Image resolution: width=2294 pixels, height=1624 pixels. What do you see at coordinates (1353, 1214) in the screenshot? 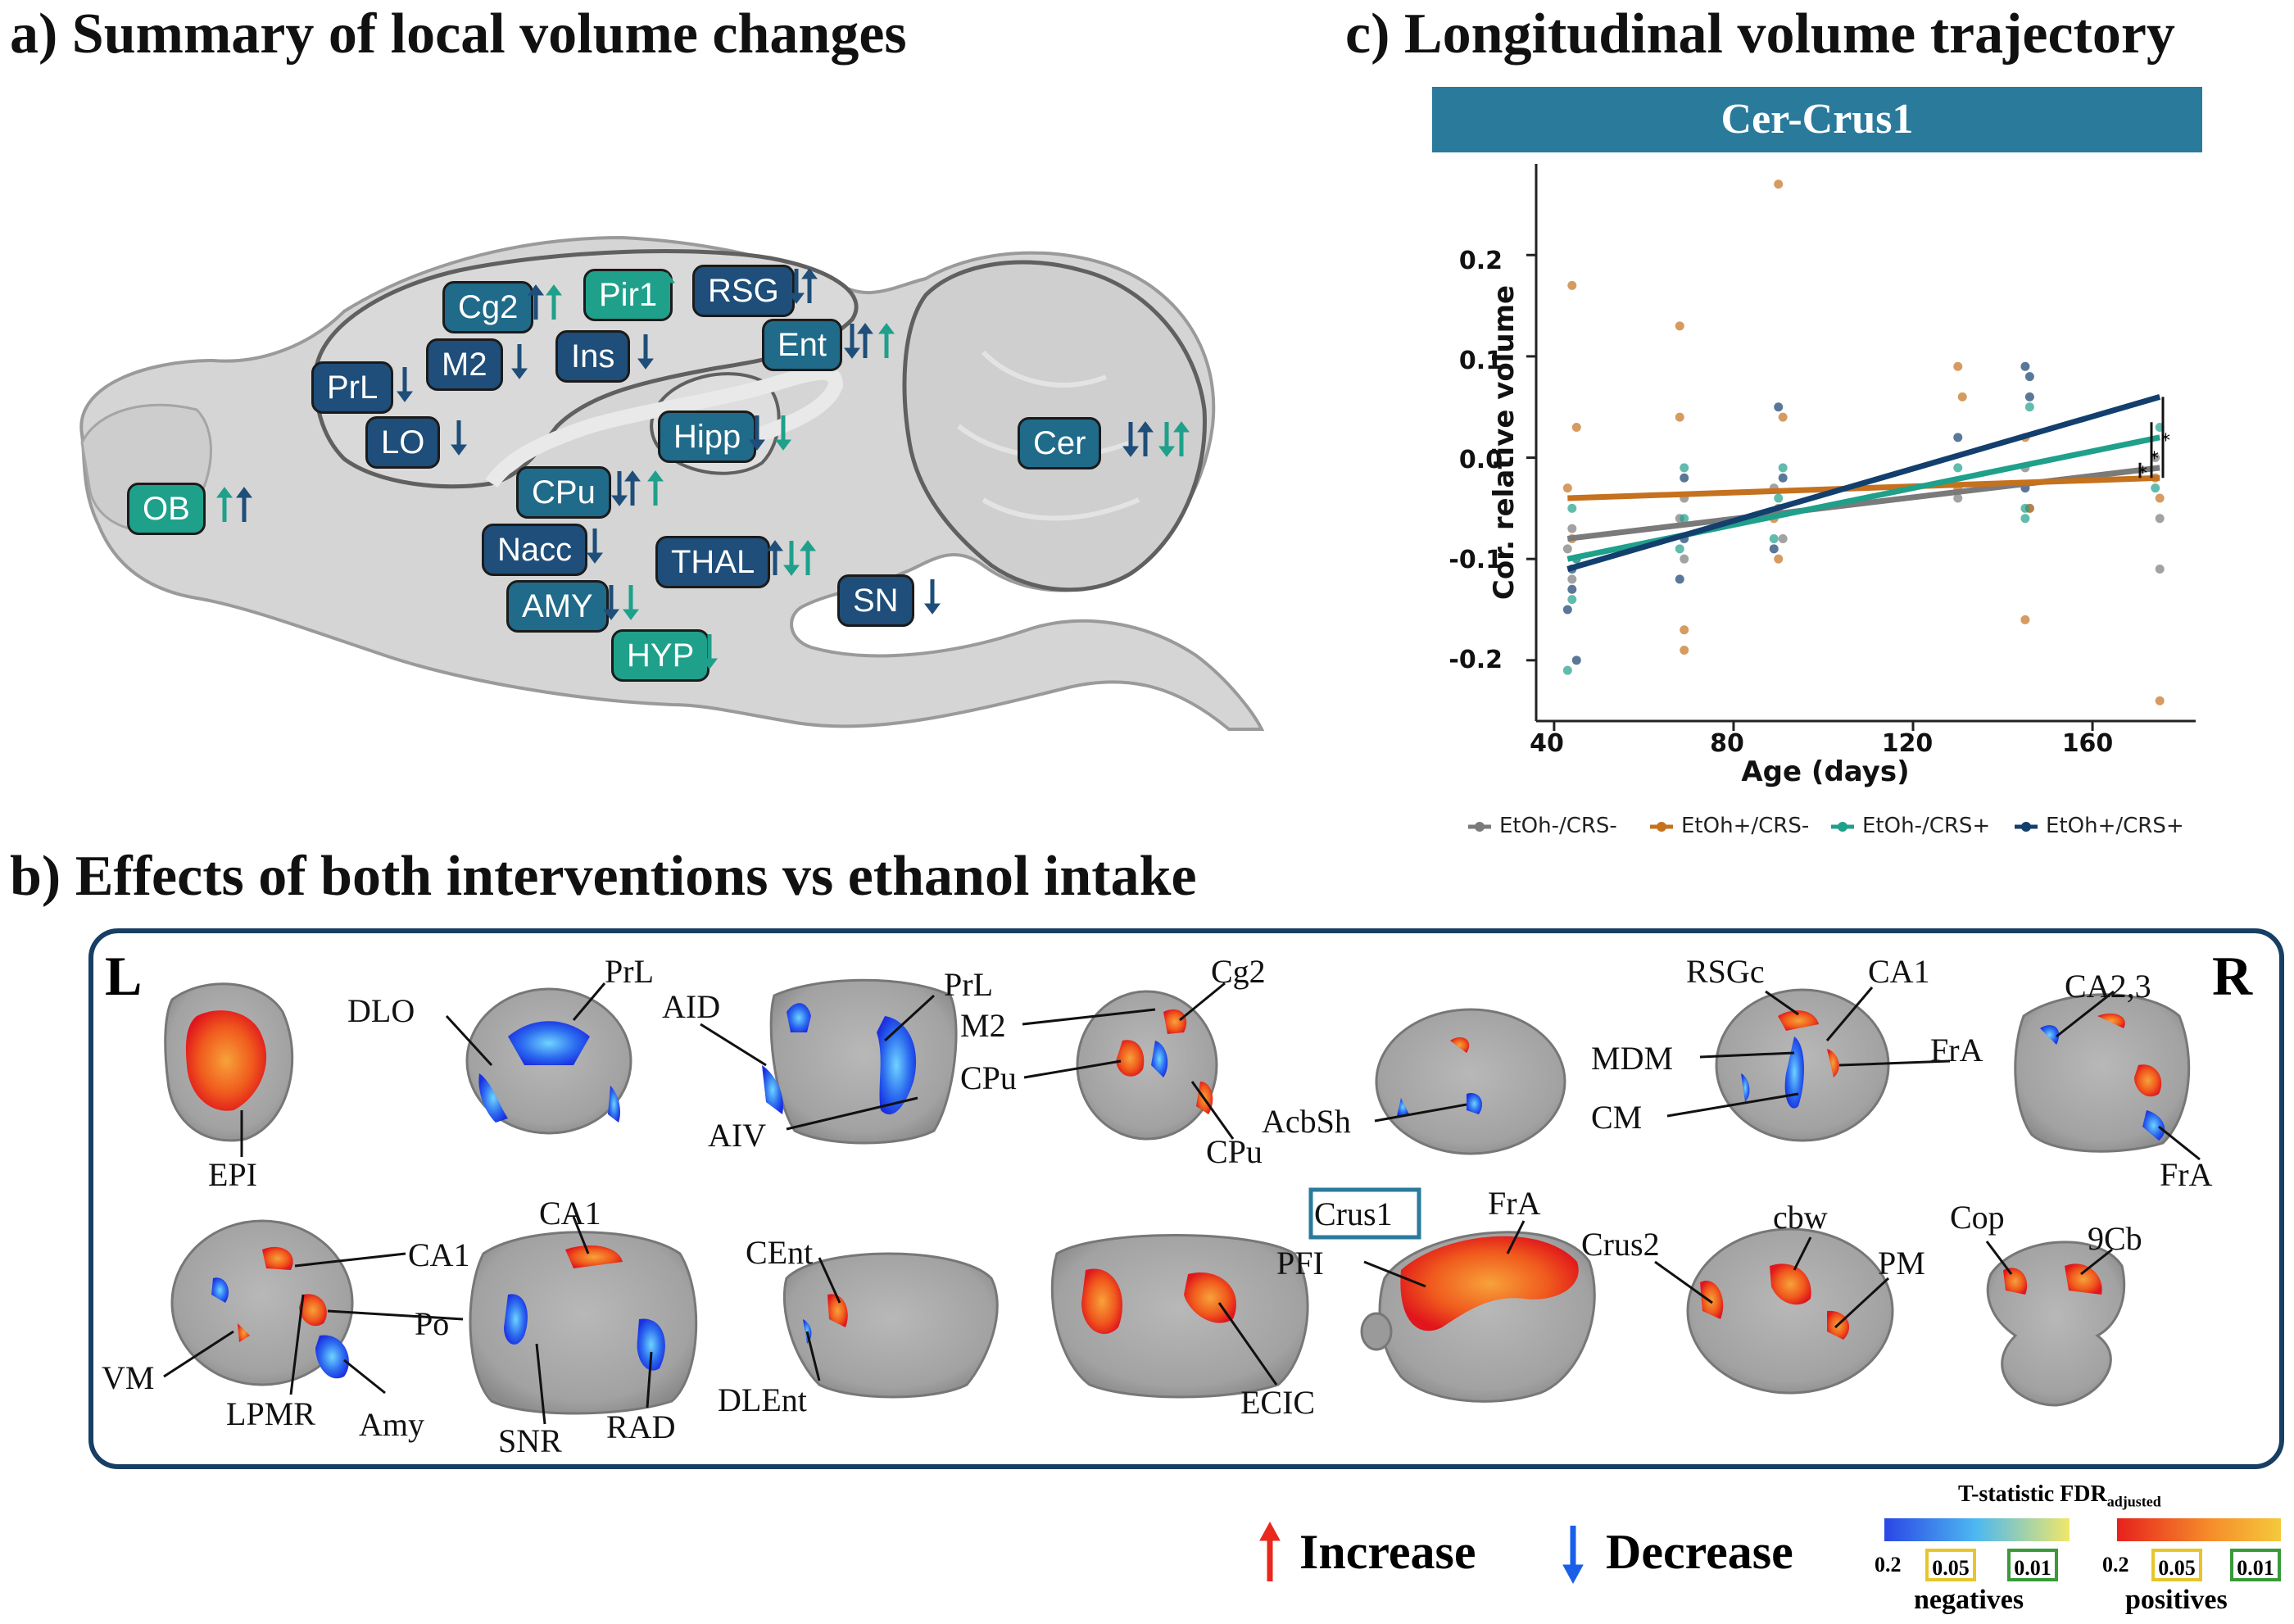
I see `slice-label: Crus1` at bounding box center [1353, 1214].